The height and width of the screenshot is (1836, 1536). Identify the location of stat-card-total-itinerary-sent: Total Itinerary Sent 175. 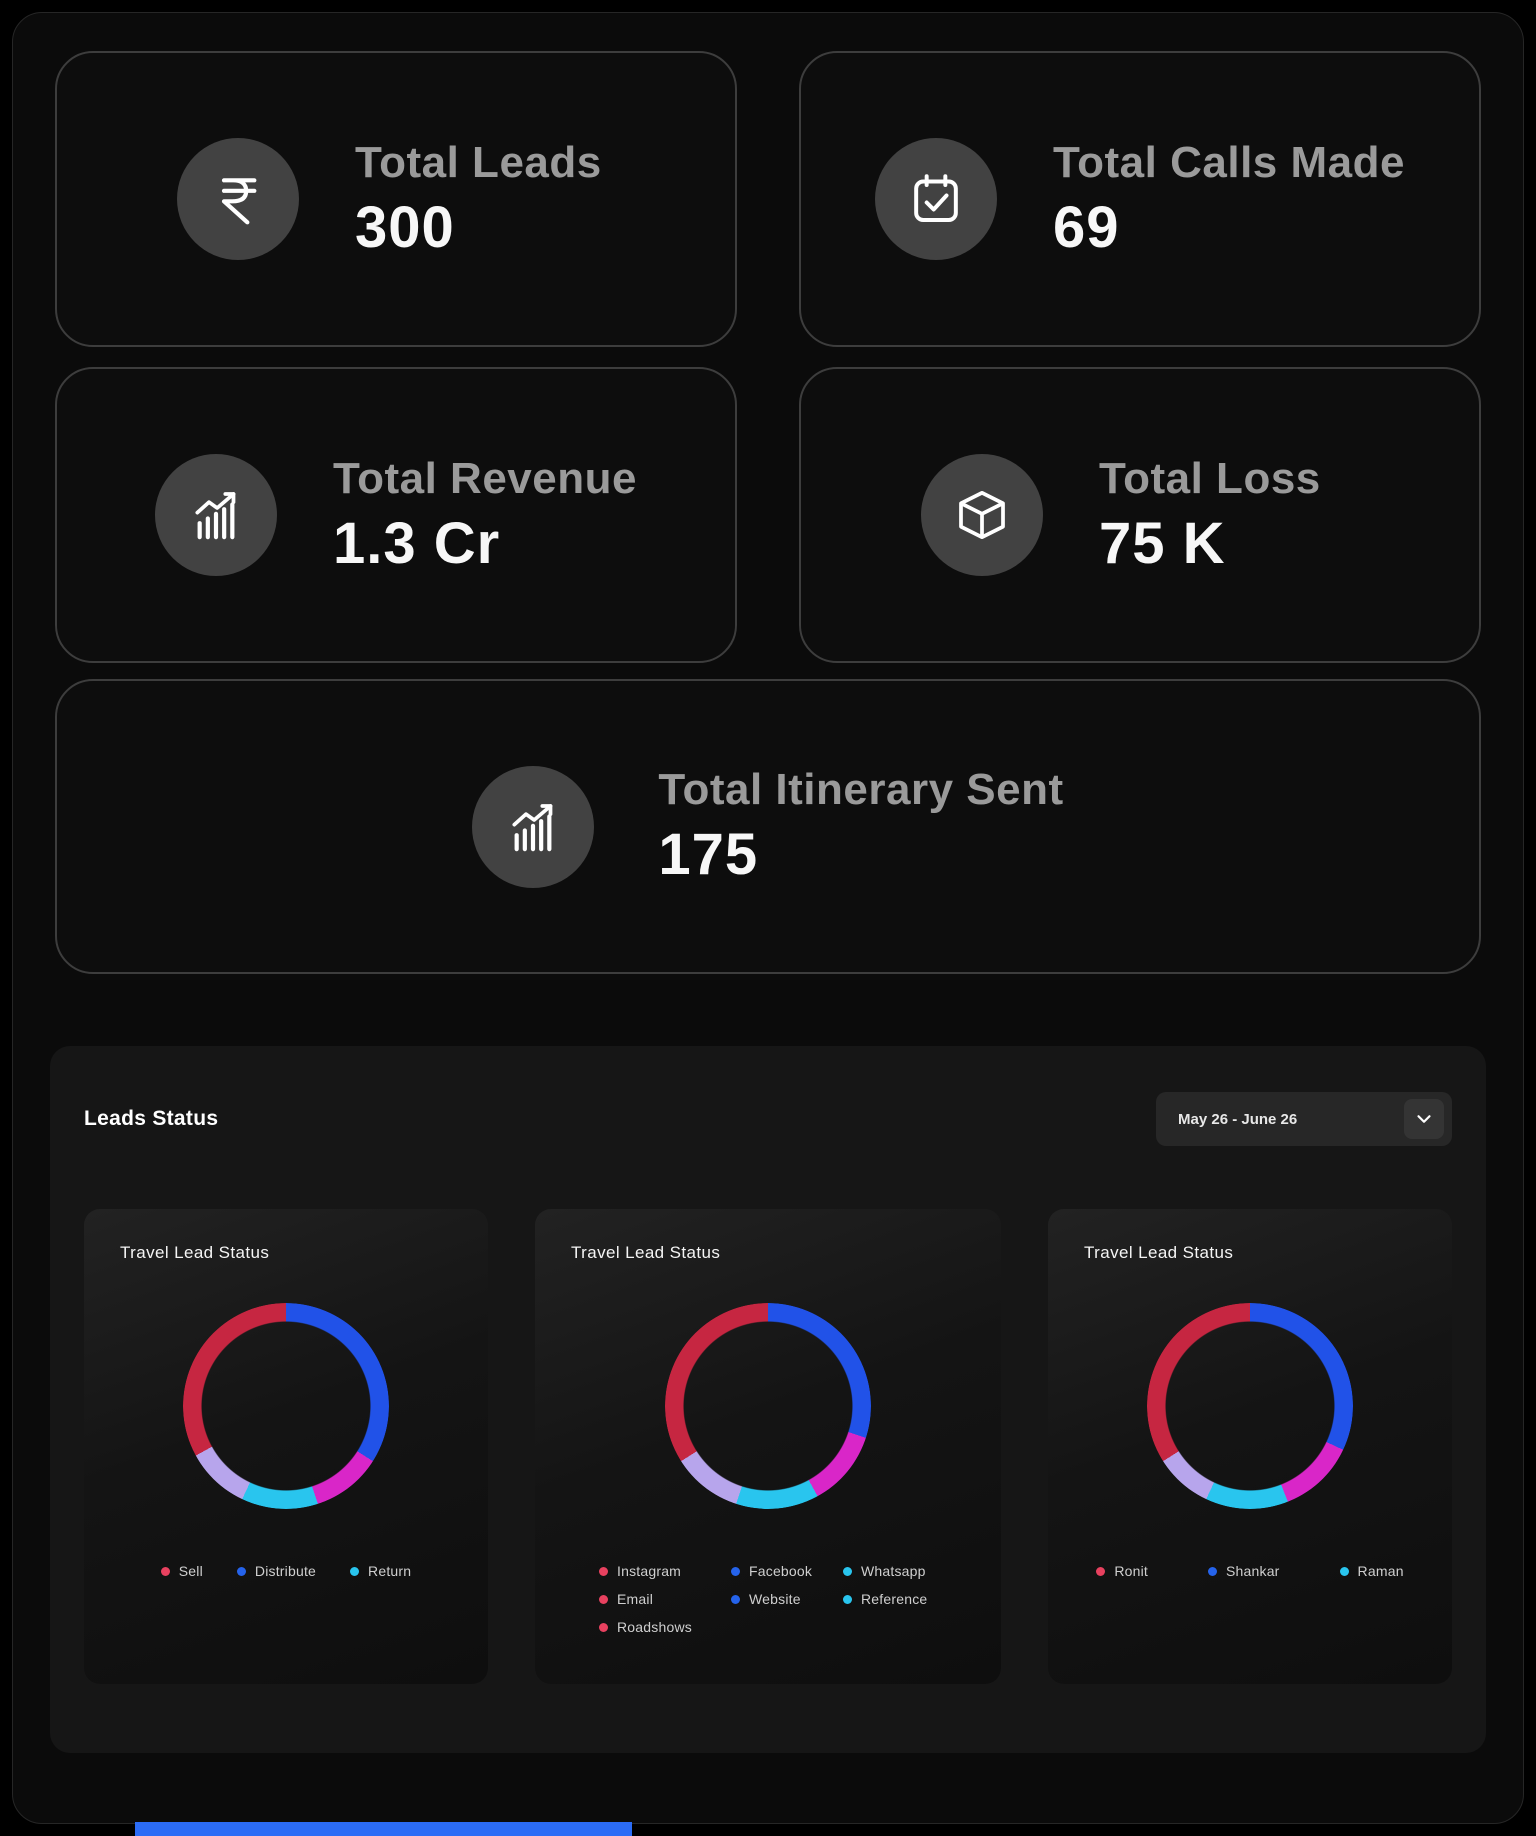
(768, 826).